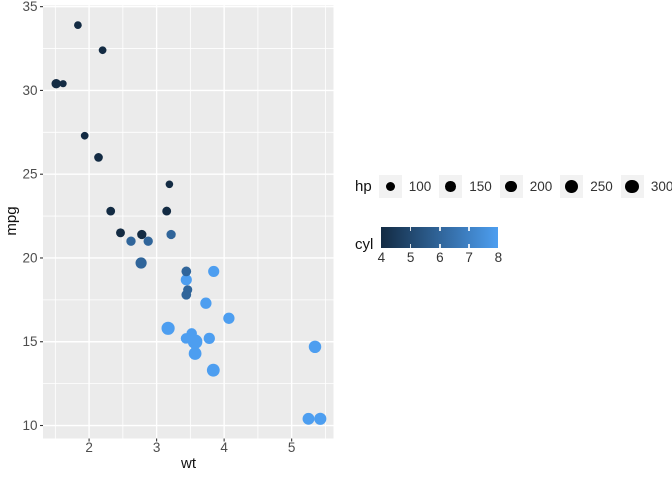 The height and width of the screenshot is (480, 672). What do you see at coordinates (465, 186) in the screenshot?
I see `size-legend-item: 150` at bounding box center [465, 186].